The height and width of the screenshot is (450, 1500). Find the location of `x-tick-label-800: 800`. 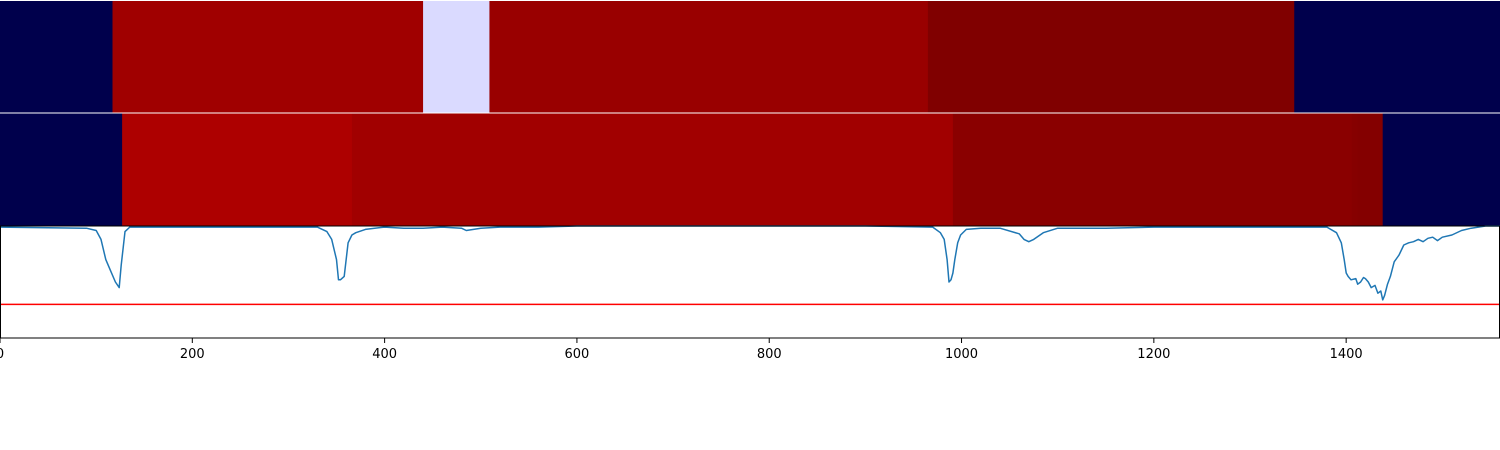

x-tick-label-800: 800 is located at coordinates (769, 354).